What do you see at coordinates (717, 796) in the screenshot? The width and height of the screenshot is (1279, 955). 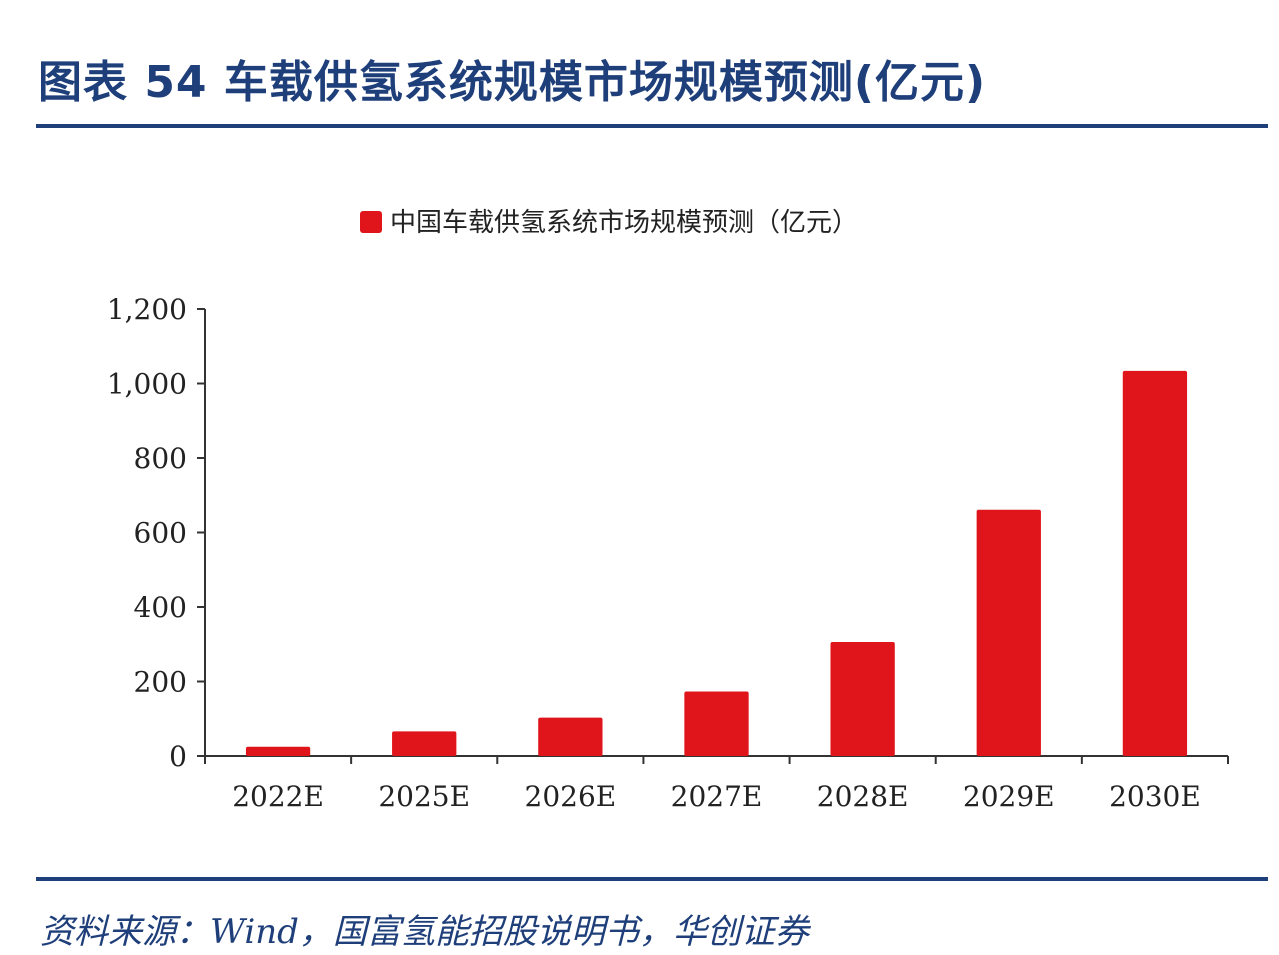 I see `x-tick-label: 2027E` at bounding box center [717, 796].